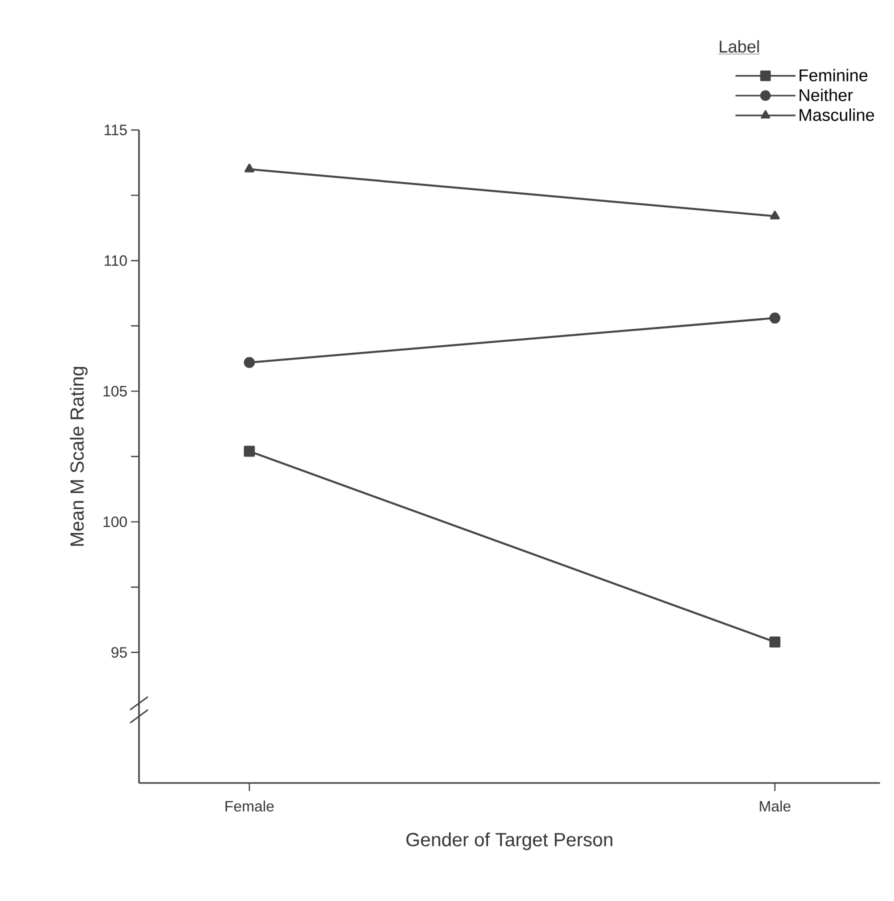 The width and height of the screenshot is (894, 901). I want to click on x-axis-title: Gender of Target Person, so click(509, 841).